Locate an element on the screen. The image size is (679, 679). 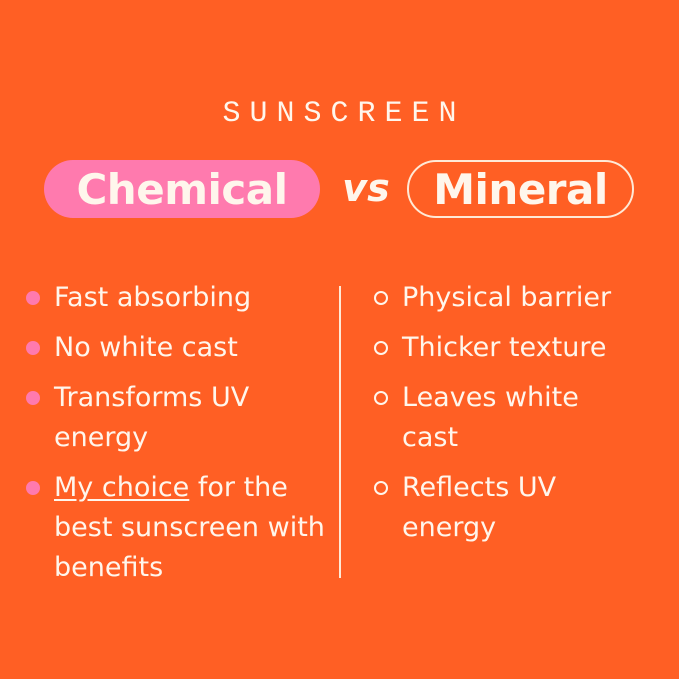
item-text: Leaves white cast is located at coordinates (490, 417).